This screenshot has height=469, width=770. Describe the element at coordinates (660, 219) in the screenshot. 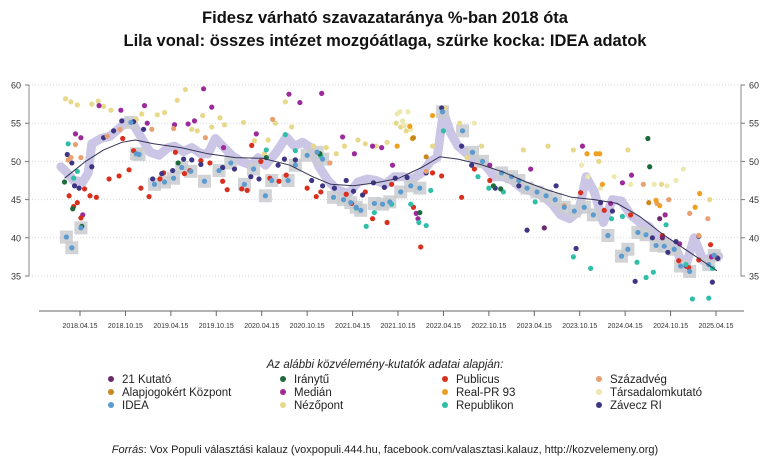

I see `data-point-21-kutat-` at that location.